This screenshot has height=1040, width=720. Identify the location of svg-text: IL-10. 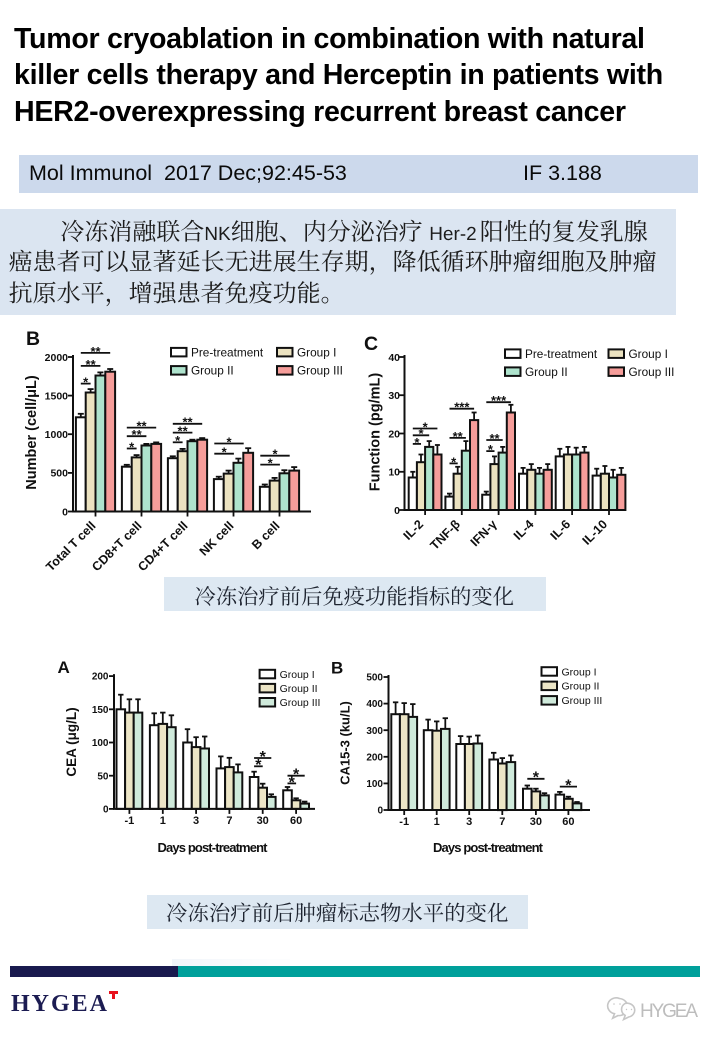
(595, 532).